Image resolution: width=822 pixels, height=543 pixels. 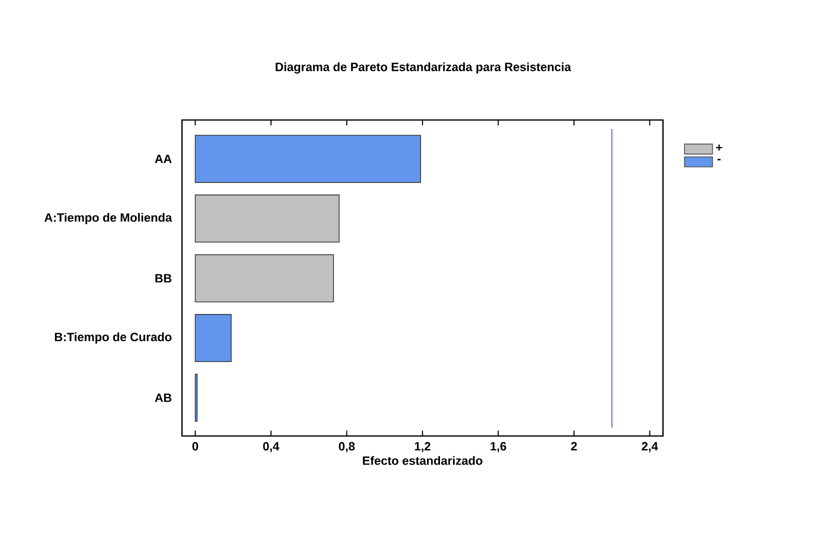 I want to click on x-tick-label: 2,4, so click(x=650, y=447).